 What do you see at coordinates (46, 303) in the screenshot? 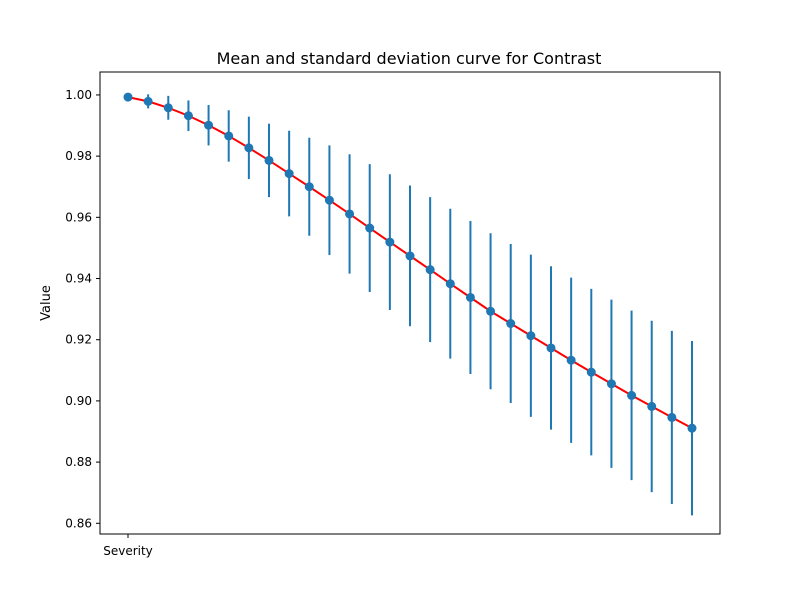
I see `y-axis-label: Value` at bounding box center [46, 303].